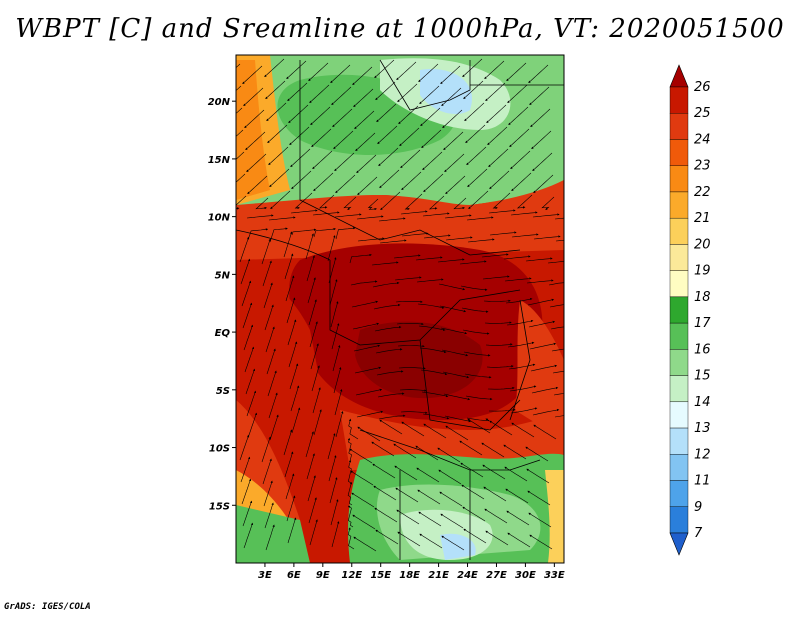  Describe the element at coordinates (411, 572) in the screenshot. I see `lon-axis: 3E 6E 9E 12E 15E 18E 21E 24E 27E 30E 33E` at that location.